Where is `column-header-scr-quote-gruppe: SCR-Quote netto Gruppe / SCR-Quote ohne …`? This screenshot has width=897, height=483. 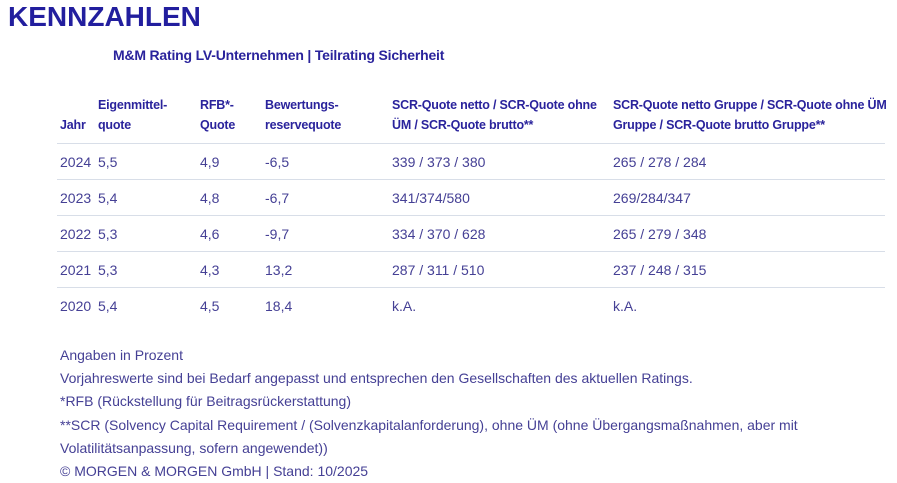
column-header-scr-quote-gruppe: SCR-Quote netto Gruppe / SCR-Quote ohne … is located at coordinates (748, 119).